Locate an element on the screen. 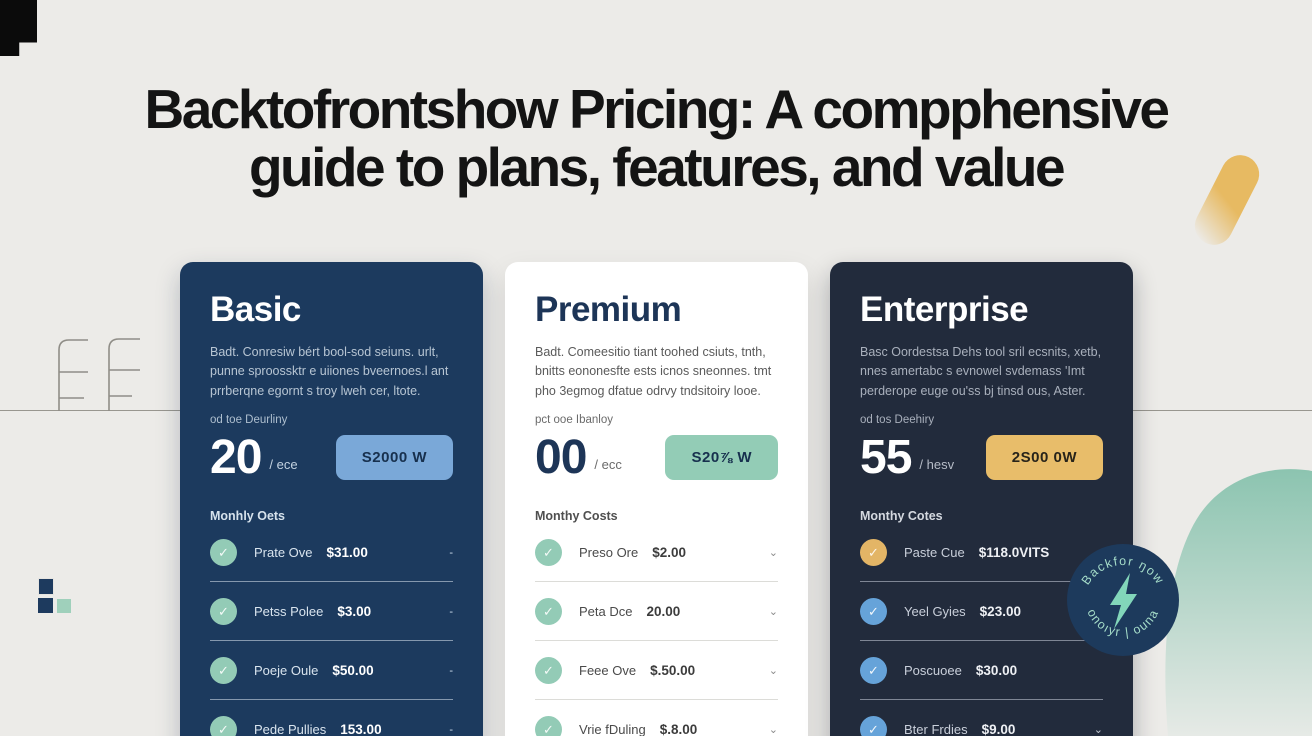  feature-value: $30.00 is located at coordinates (996, 671).